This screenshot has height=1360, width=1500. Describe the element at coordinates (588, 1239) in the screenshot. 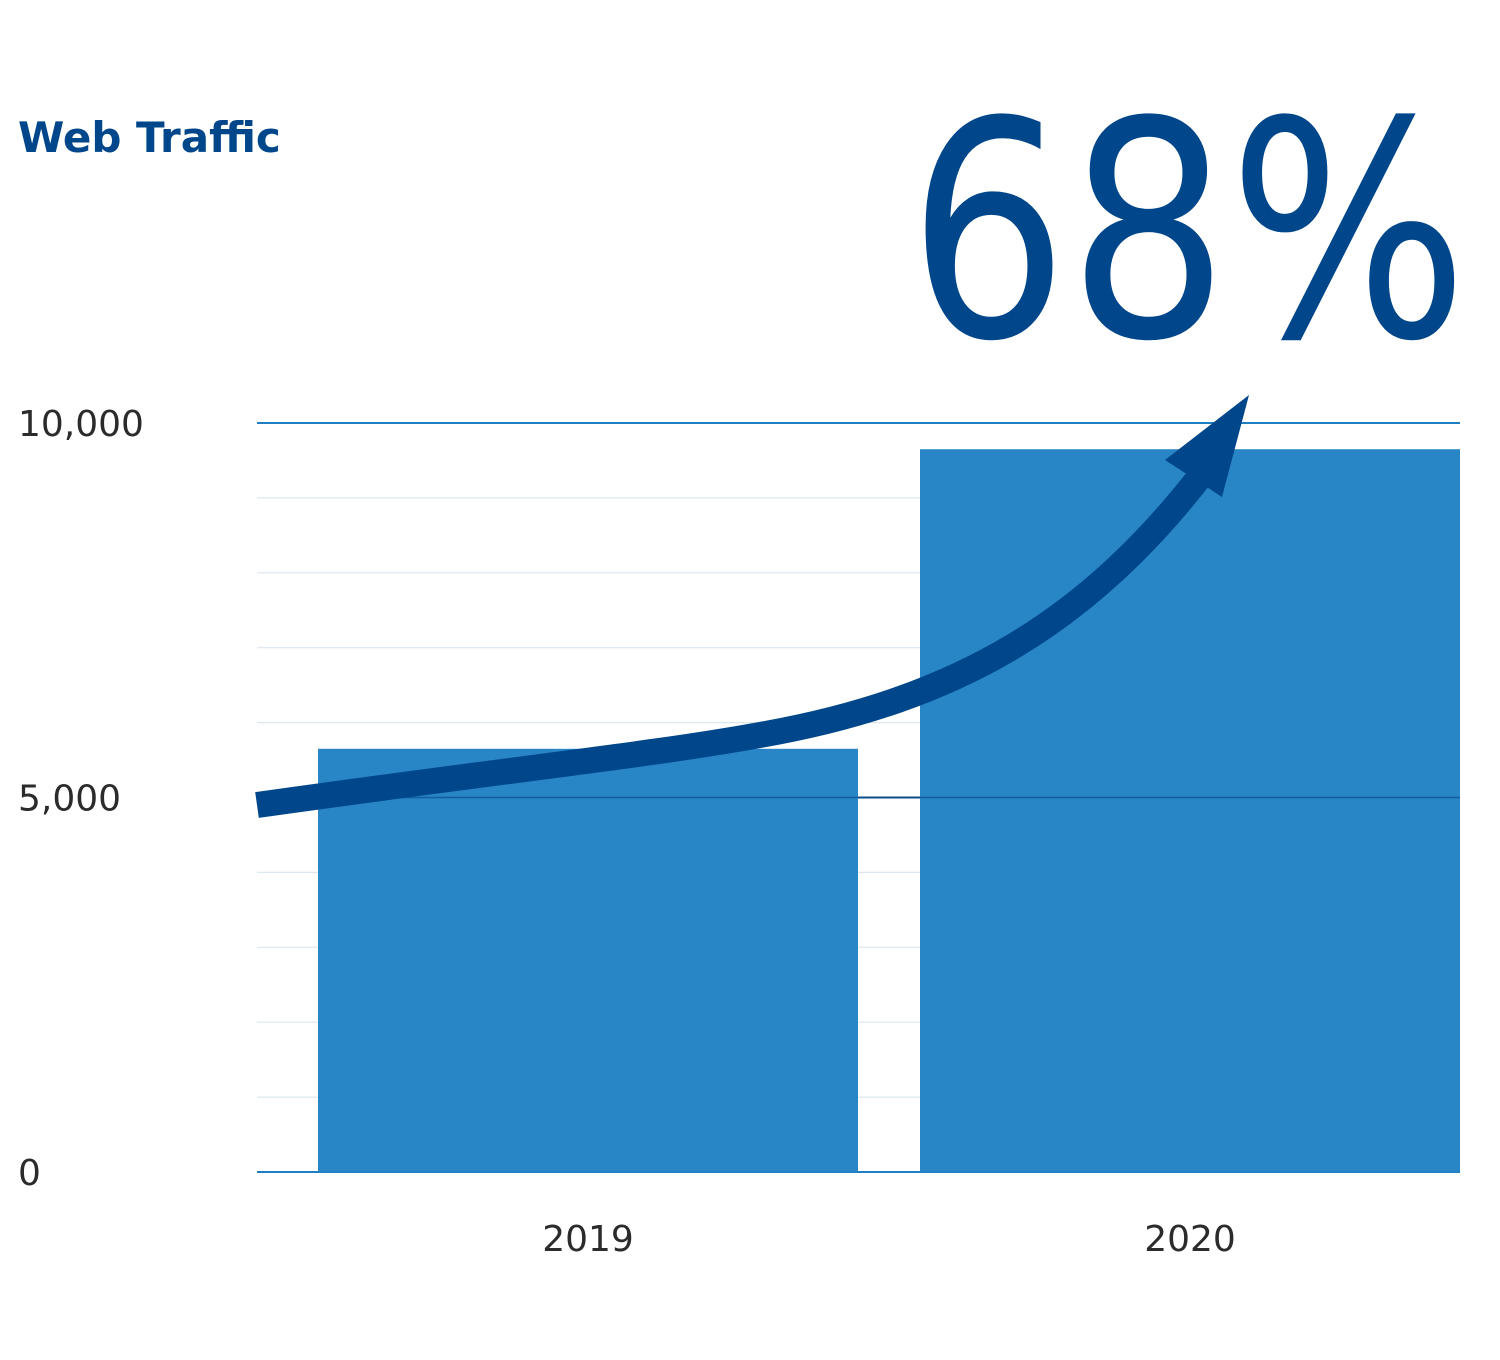

I see `x-tick-label: 2019` at that location.